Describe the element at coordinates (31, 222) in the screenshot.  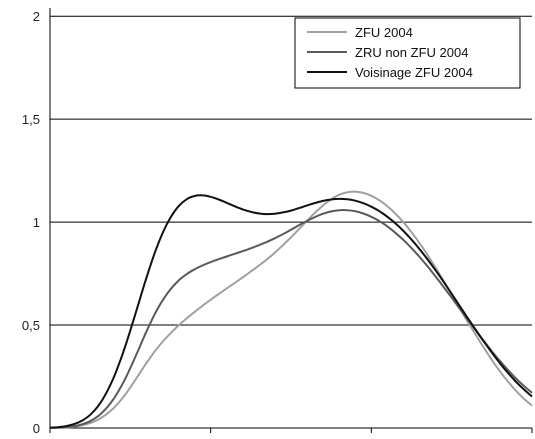
I see `y-tick-labels: 0 0,5 1 1,5 2` at that location.